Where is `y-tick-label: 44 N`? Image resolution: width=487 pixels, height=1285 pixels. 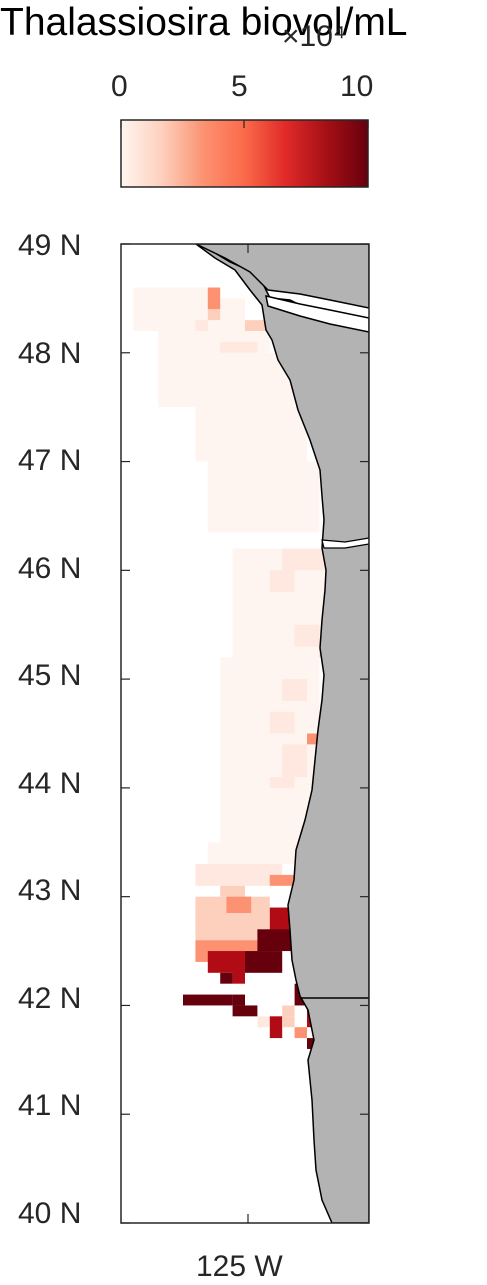 y-tick-label: 44 N is located at coordinates (50, 783).